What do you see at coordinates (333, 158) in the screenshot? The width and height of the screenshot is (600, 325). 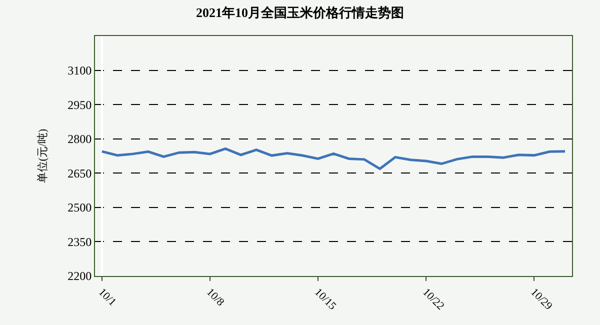 I see `line-series` at bounding box center [333, 158].